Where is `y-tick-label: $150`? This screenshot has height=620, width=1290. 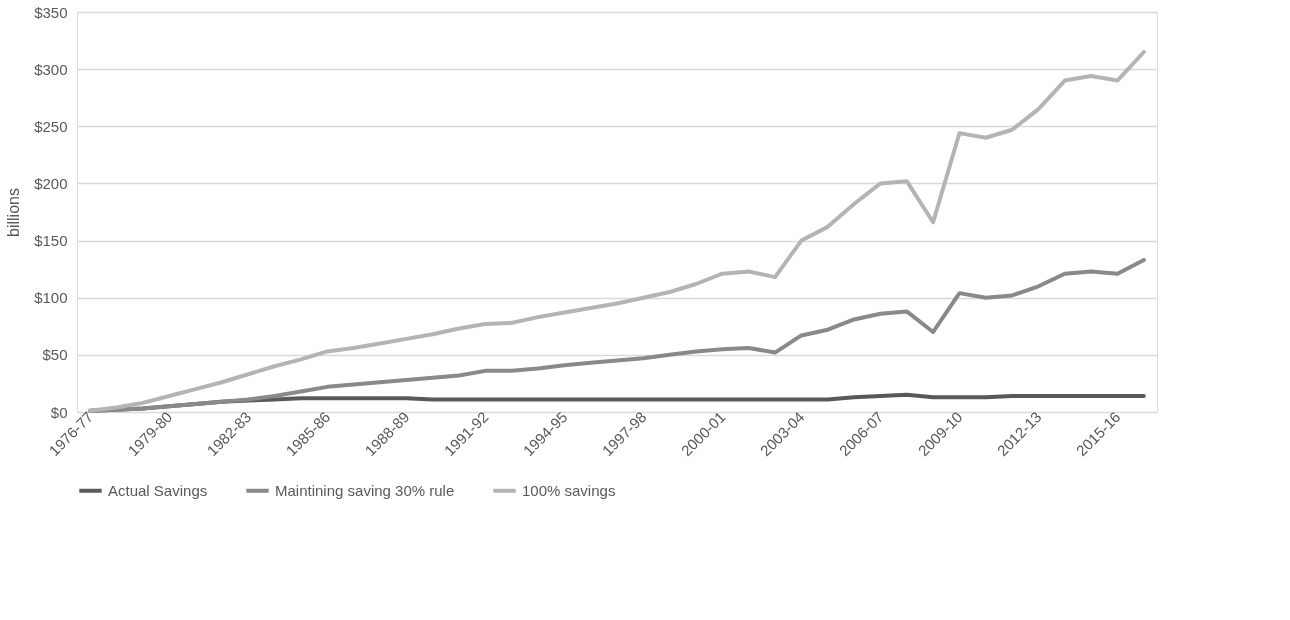 y-tick-label: $150 is located at coordinates (51, 241).